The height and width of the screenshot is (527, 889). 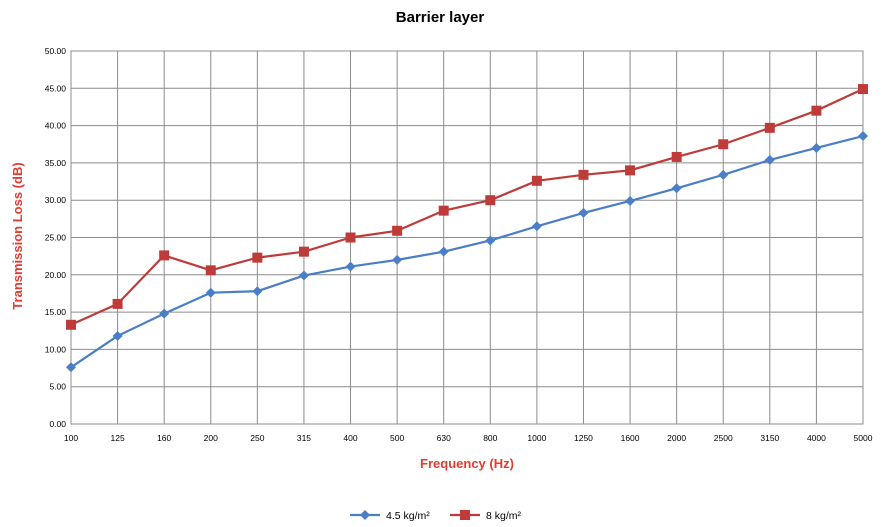 What do you see at coordinates (71, 438) in the screenshot?
I see `x-tick-label: 100` at bounding box center [71, 438].